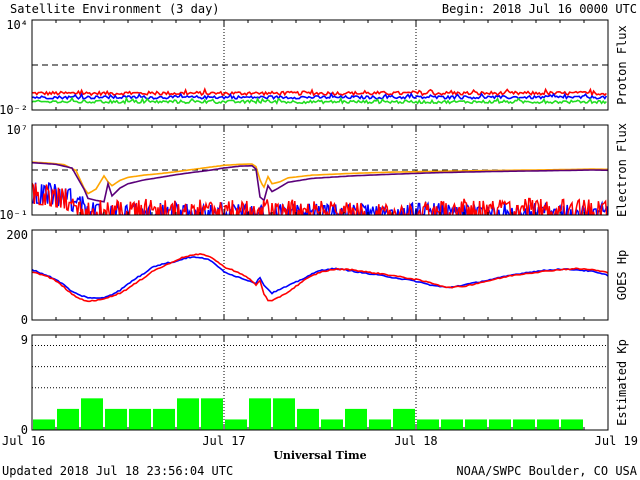 Image resolution: width=640 pixels, height=480 pixels. Describe the element at coordinates (223, 441) in the screenshot. I see `x-tick-label: Jul 17` at that location.